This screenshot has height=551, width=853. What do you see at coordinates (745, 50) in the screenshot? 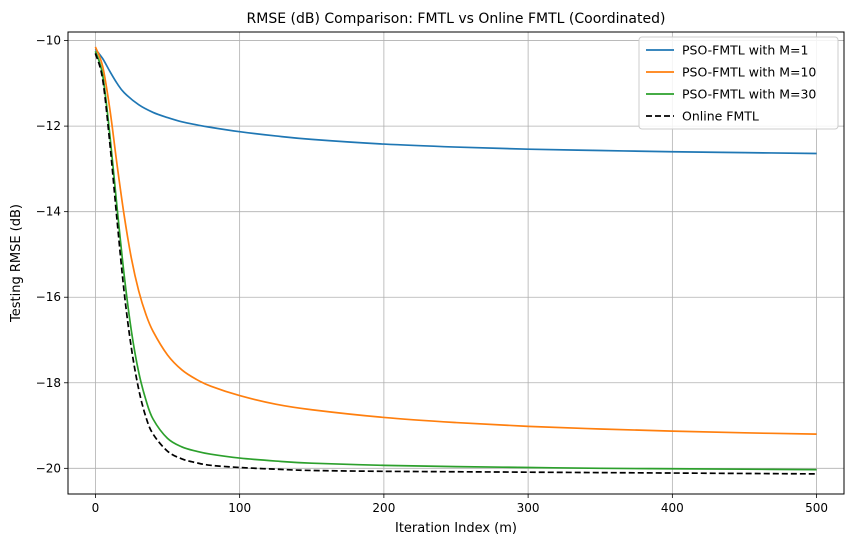
I see `legend-label: PSO-FMTL with M=1` at bounding box center [745, 50].